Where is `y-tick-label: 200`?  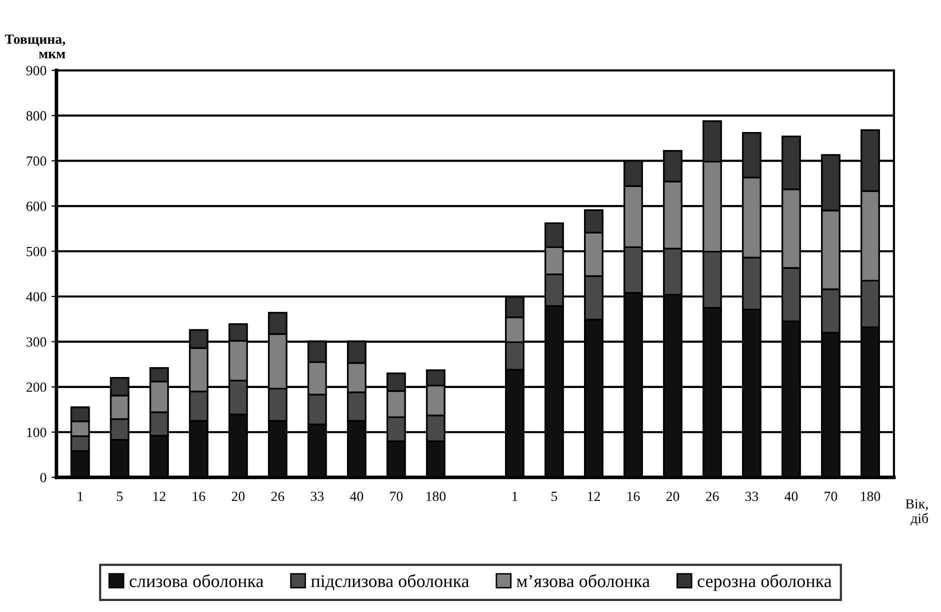 y-tick-label: 200 is located at coordinates (36, 387).